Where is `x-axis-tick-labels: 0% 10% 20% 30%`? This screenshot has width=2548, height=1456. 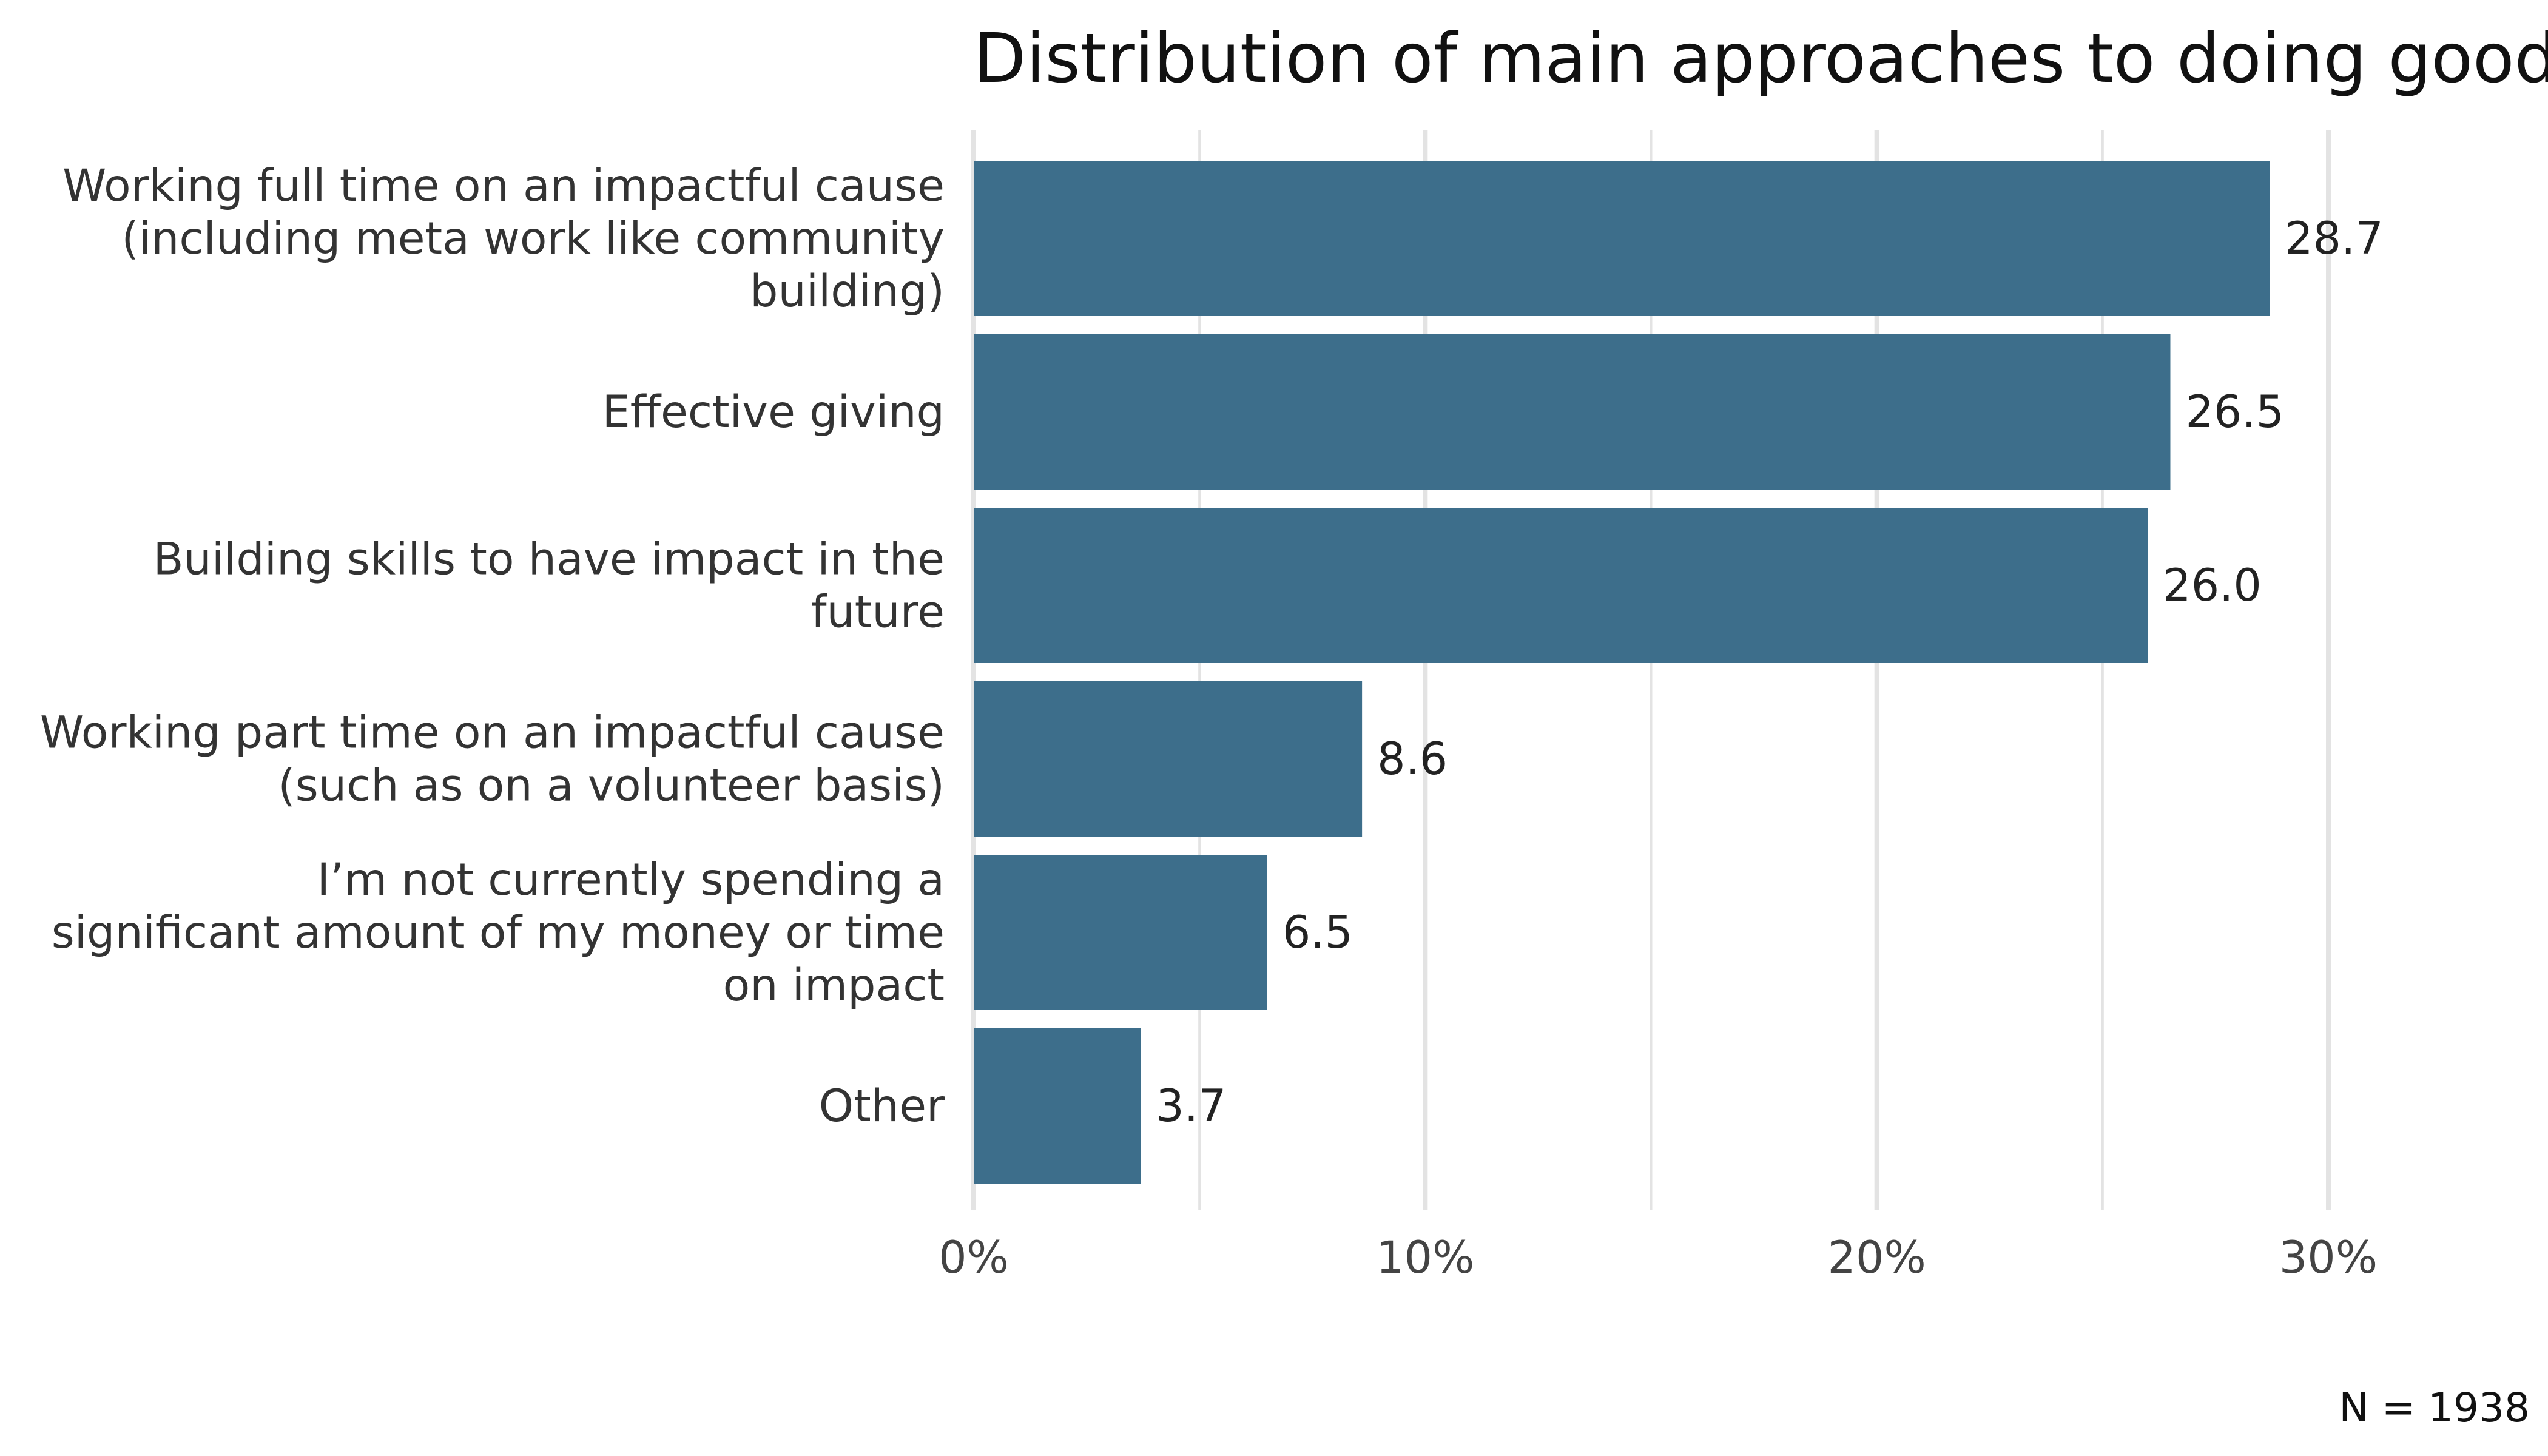
x-axis-tick-labels: 0% 10% 20% 30% is located at coordinates (1658, 1258).